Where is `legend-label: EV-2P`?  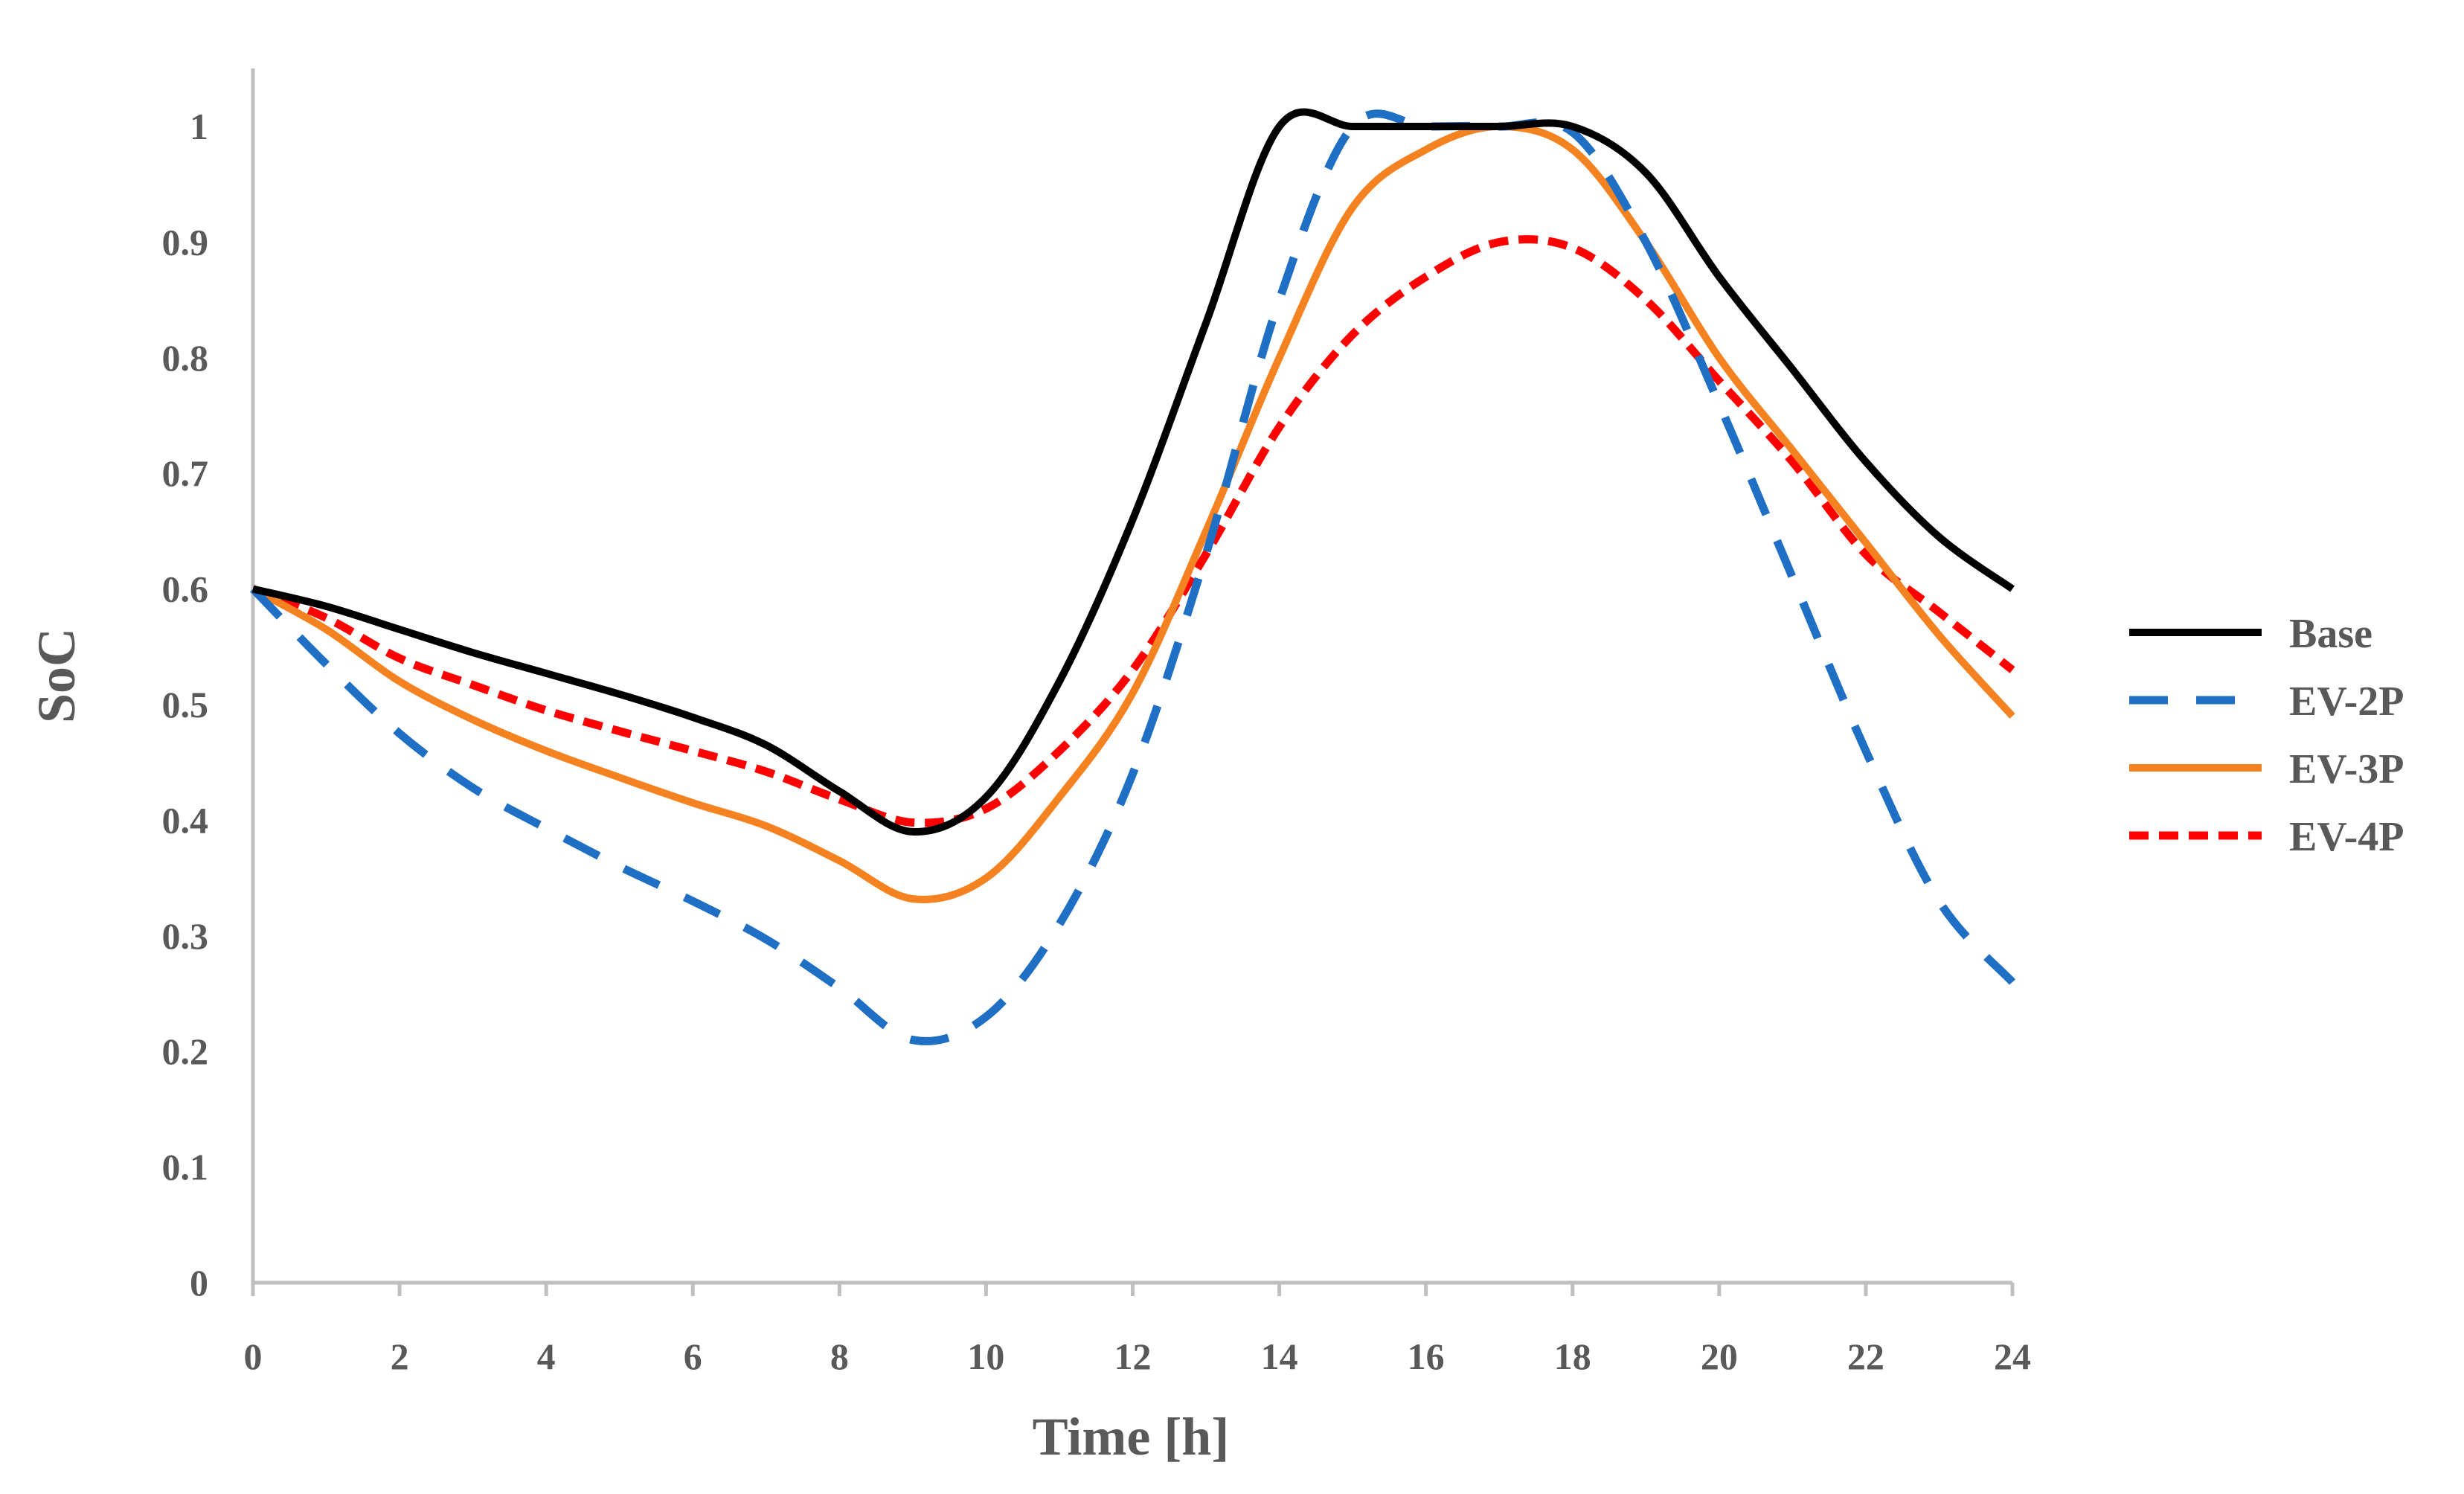 legend-label: EV-2P is located at coordinates (2346, 702).